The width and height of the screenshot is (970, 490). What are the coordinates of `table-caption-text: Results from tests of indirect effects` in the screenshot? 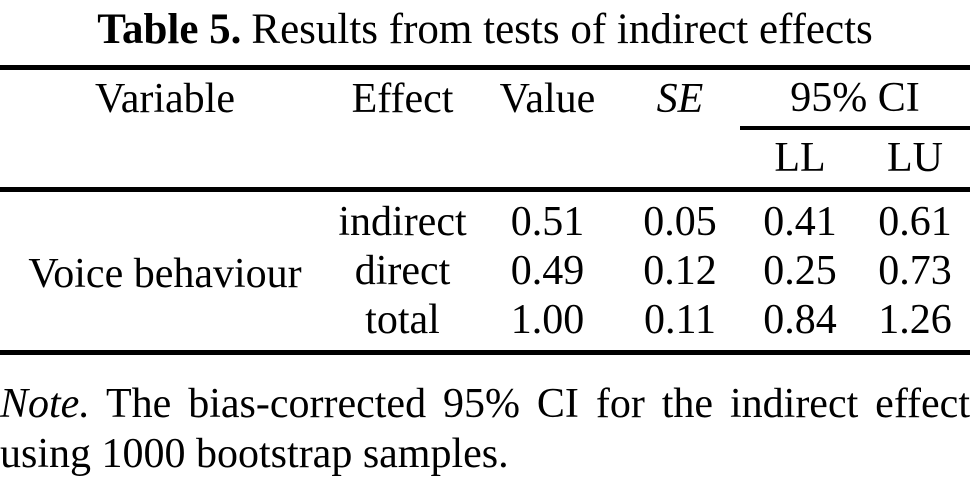 It's located at (562, 29).